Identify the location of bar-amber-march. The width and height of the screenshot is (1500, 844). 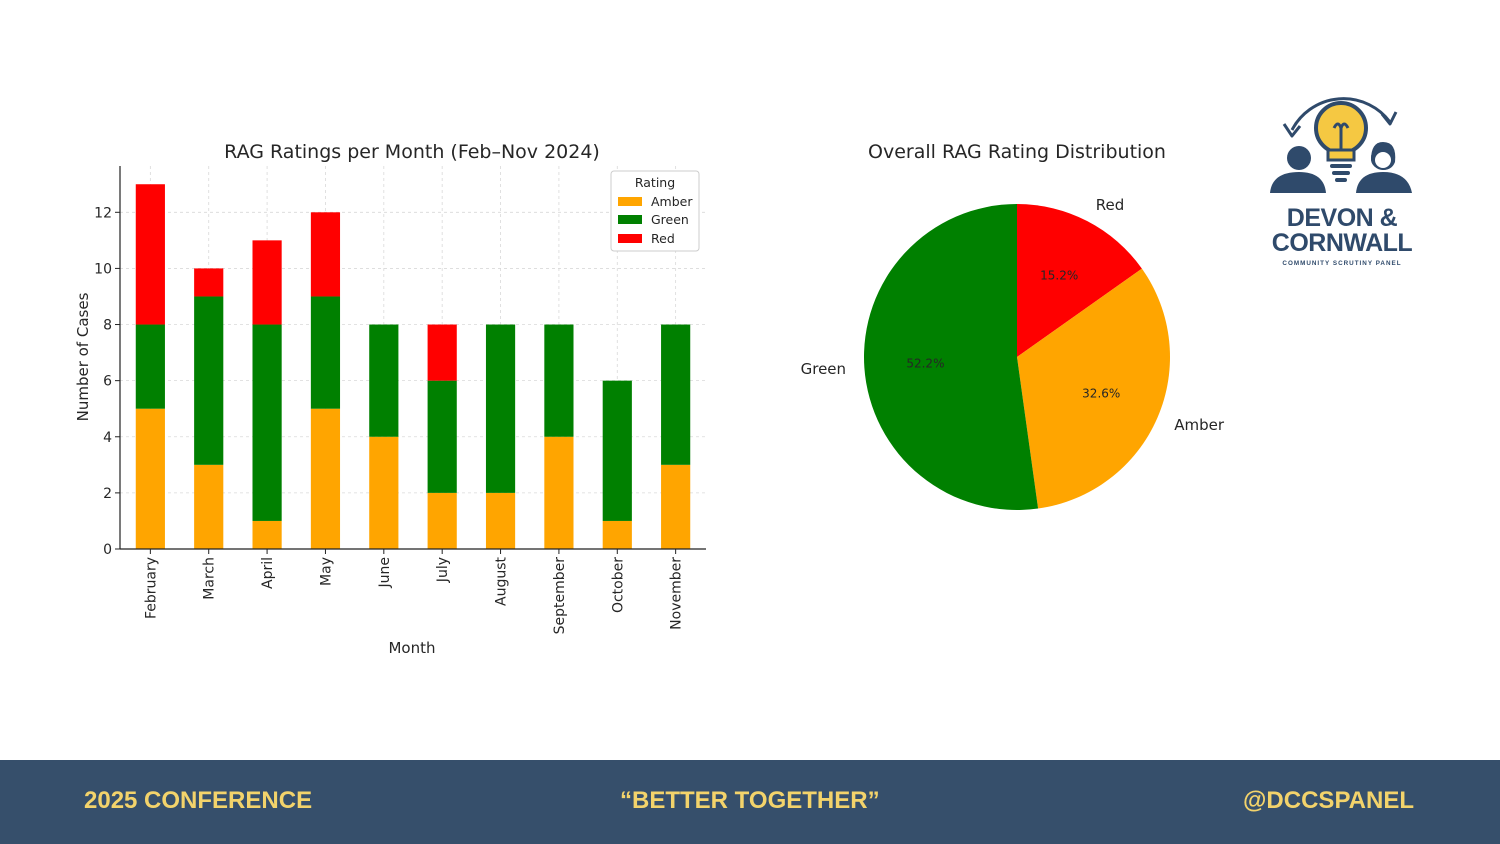
(209, 506).